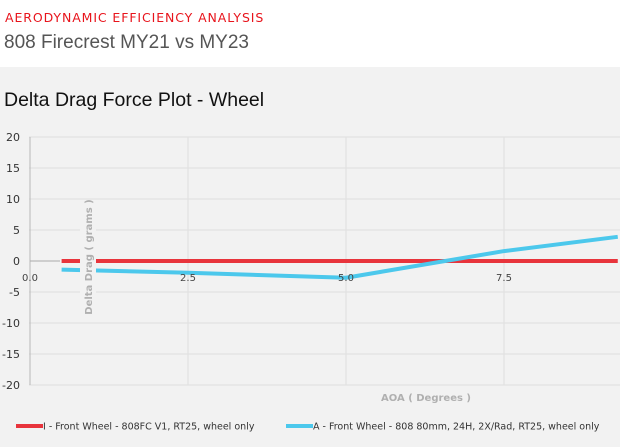 This screenshot has width=620, height=447. What do you see at coordinates (11, 354) in the screenshot?
I see `y-tick-label: -15` at bounding box center [11, 354].